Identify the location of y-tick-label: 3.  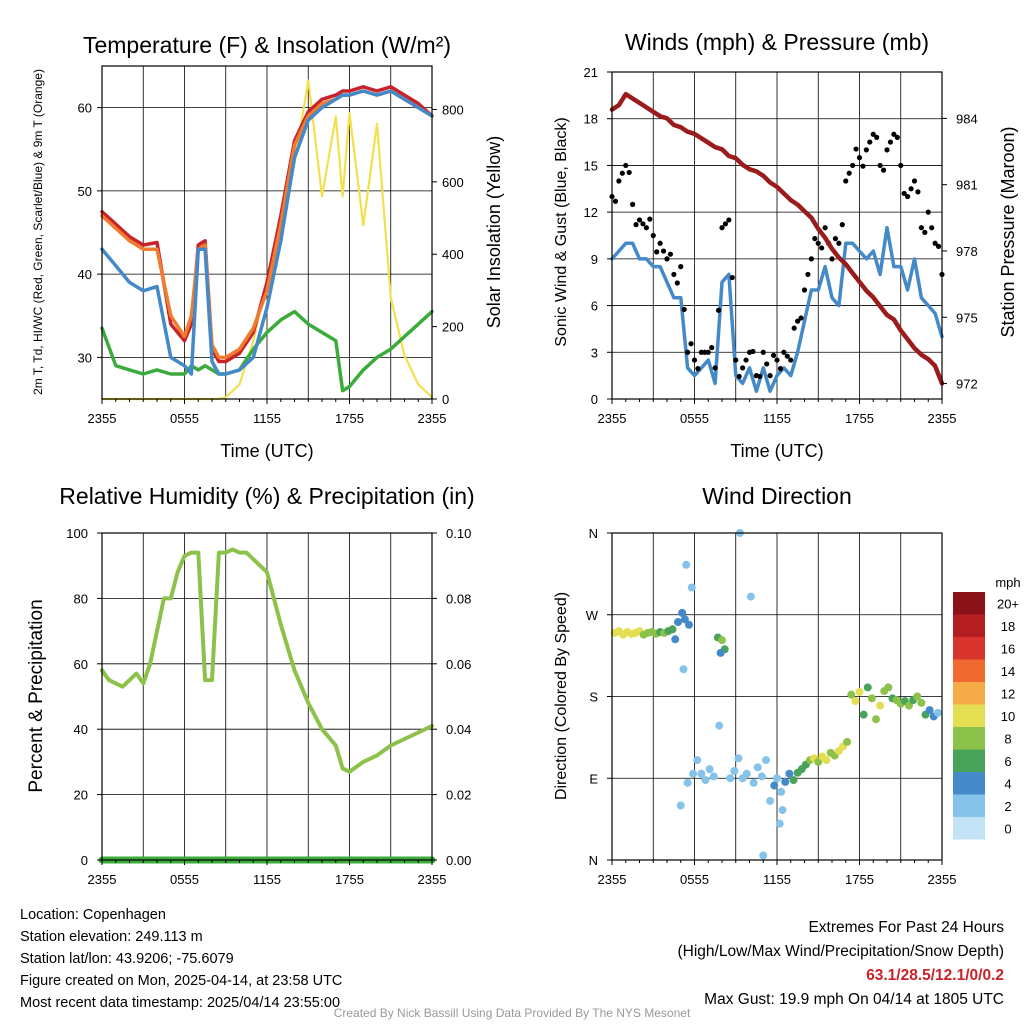
(594, 352).